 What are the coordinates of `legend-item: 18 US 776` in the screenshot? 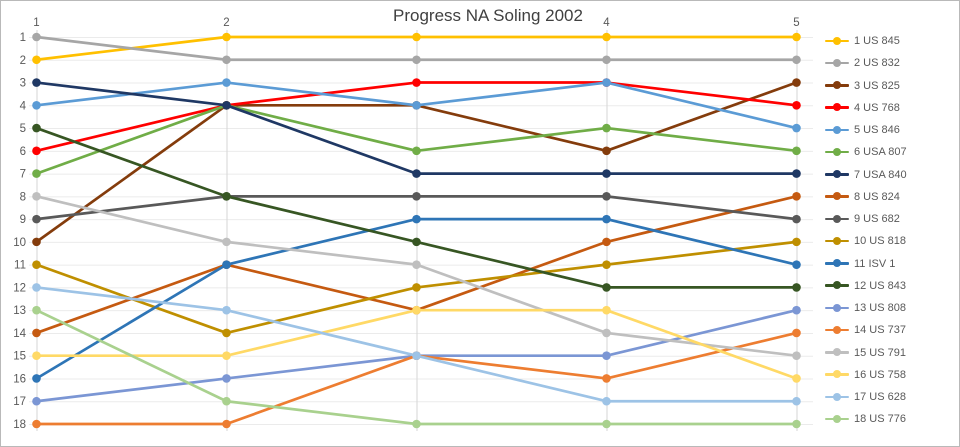 It's located at (891, 419).